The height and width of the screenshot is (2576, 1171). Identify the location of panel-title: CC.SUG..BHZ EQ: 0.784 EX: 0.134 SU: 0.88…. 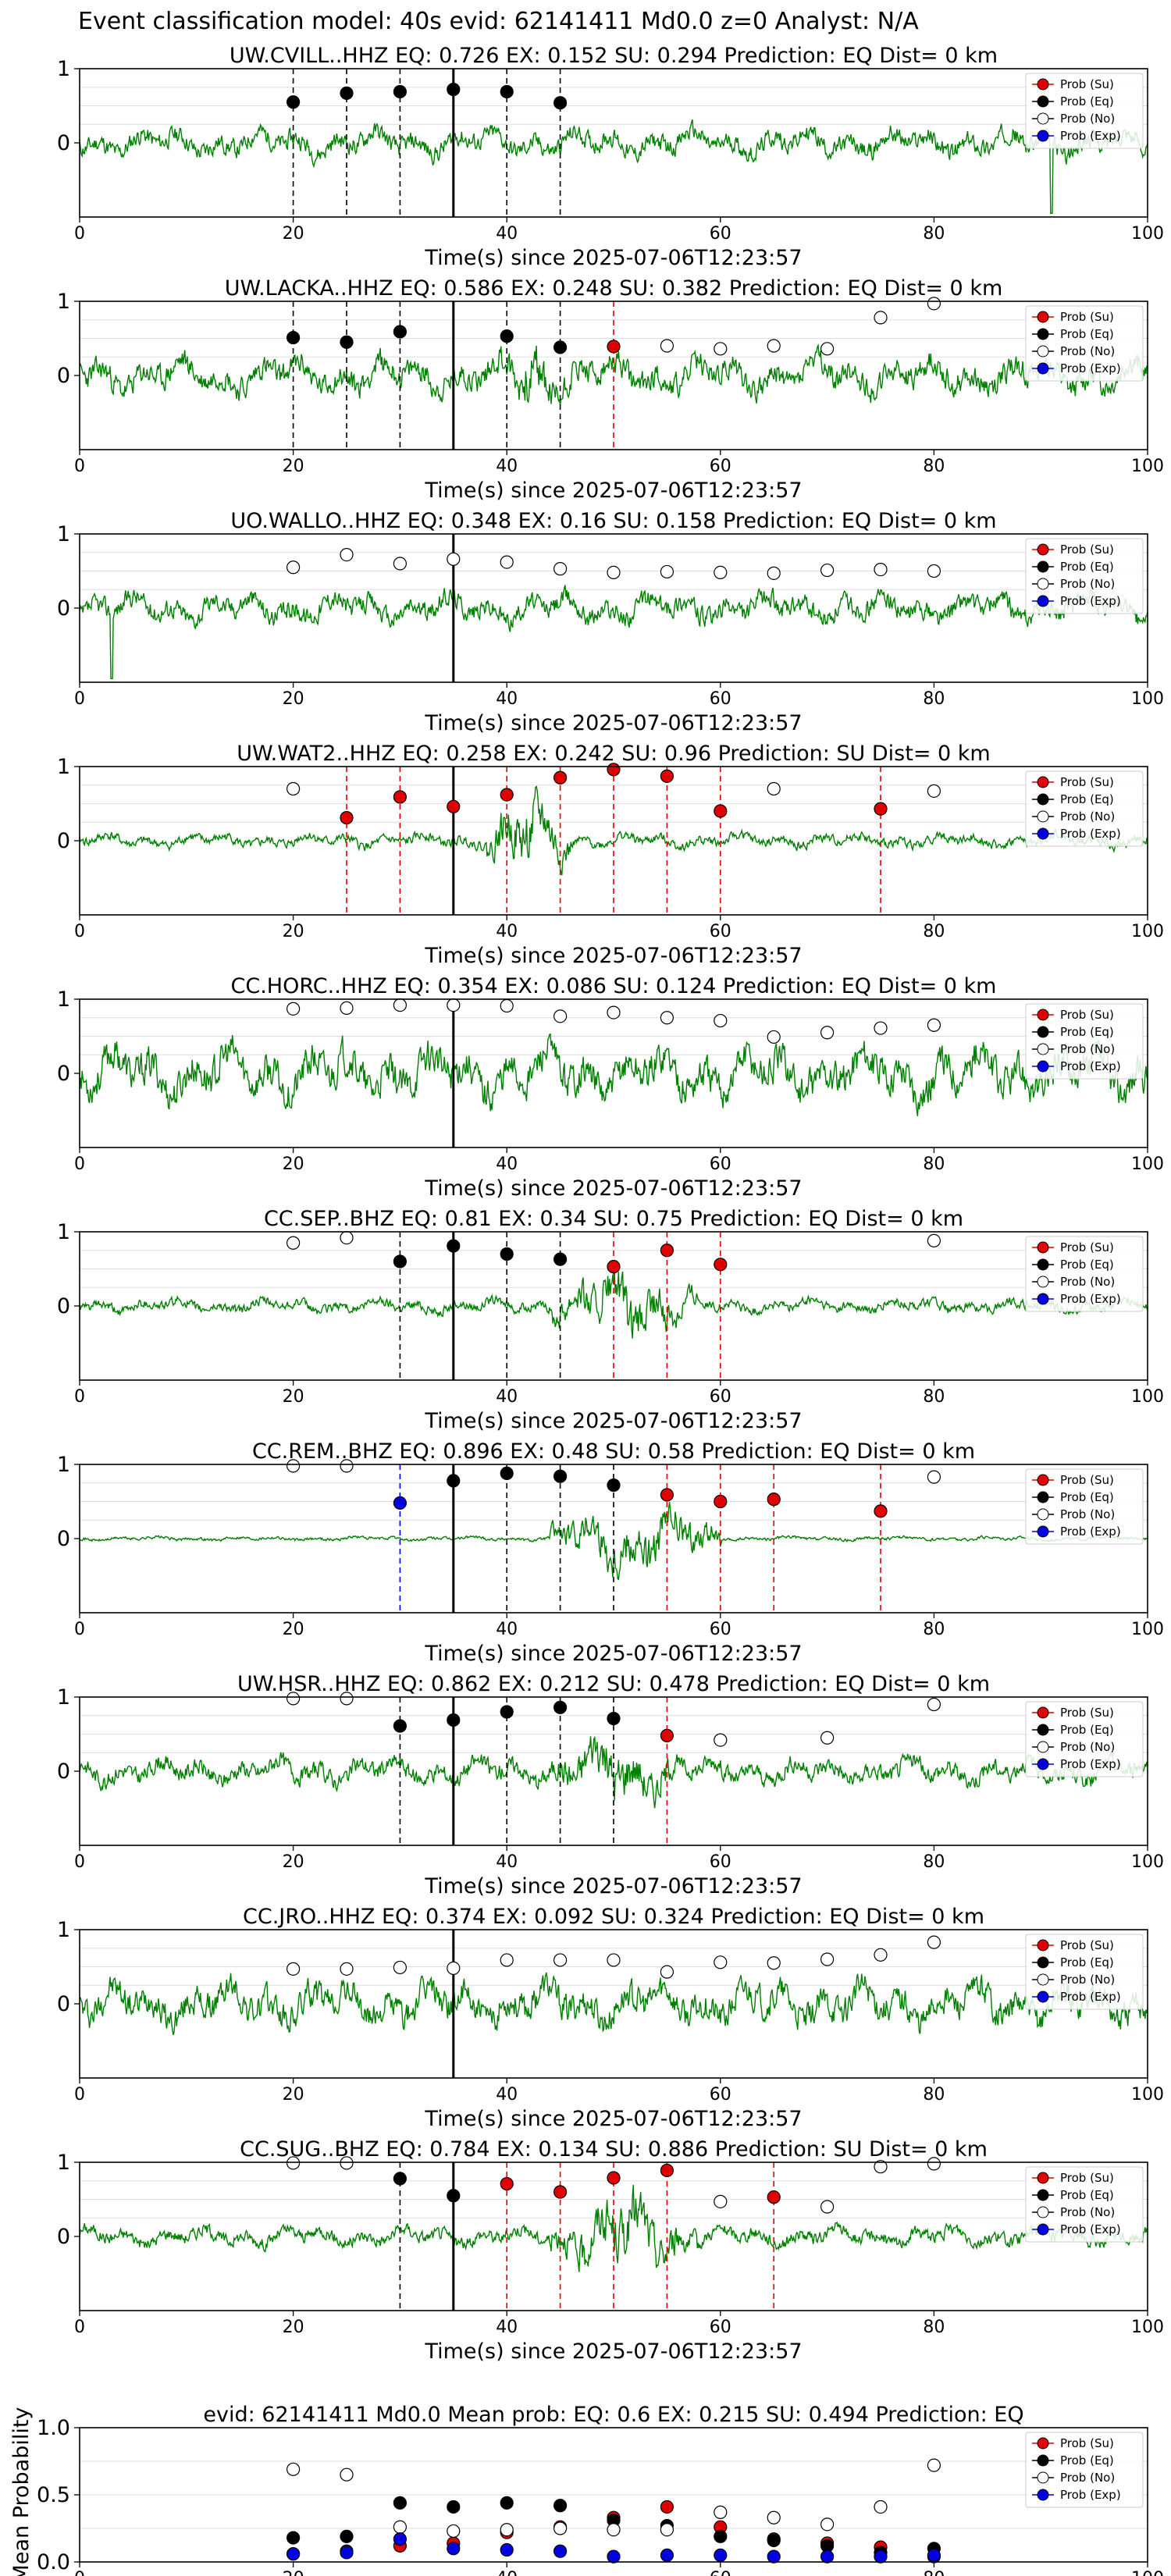
(614, 2149).